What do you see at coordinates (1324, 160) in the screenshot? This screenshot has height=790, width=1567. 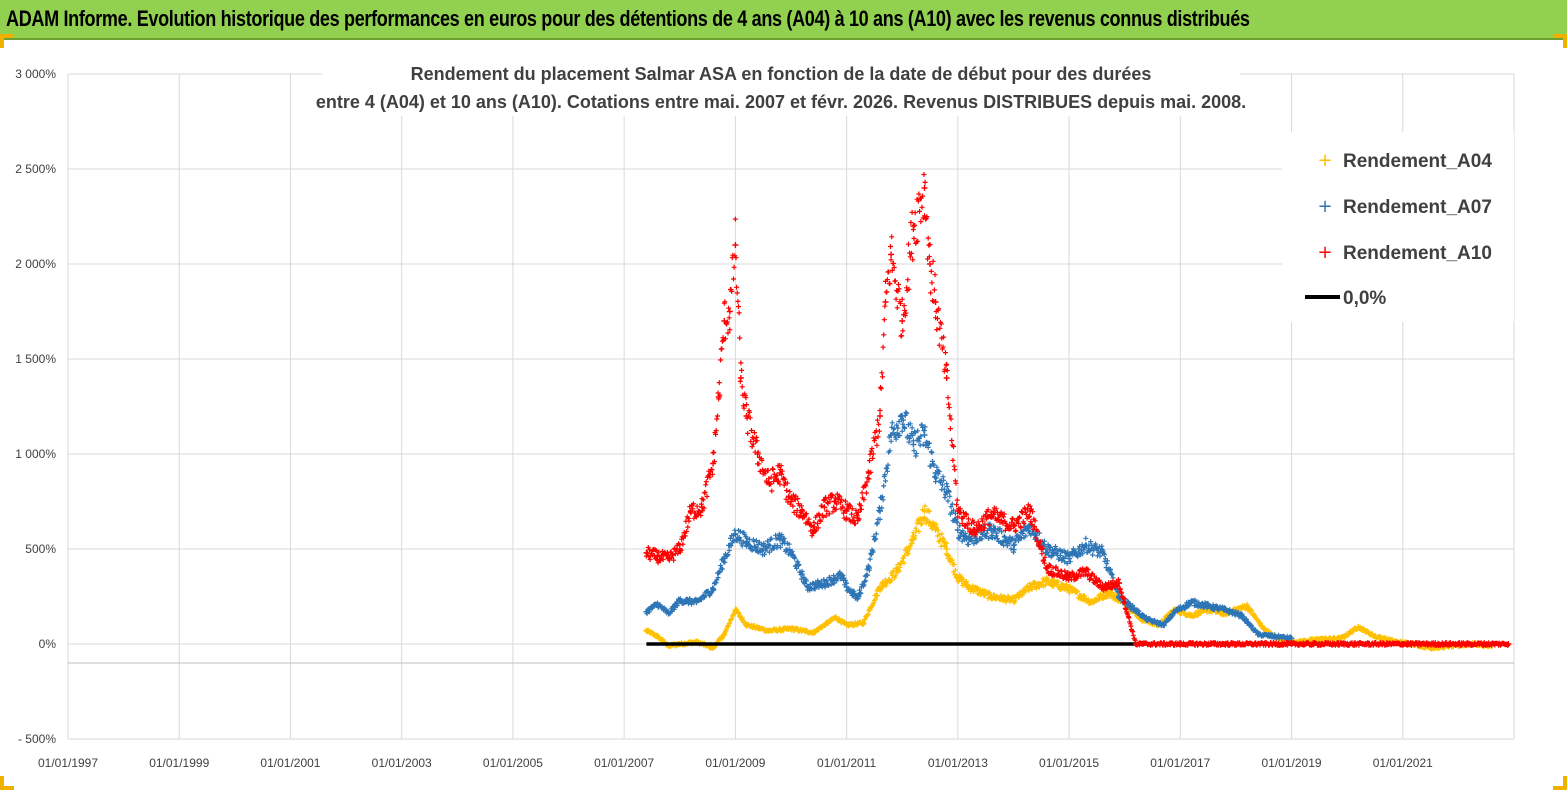 I see `legend-marker-a04: +` at bounding box center [1324, 160].